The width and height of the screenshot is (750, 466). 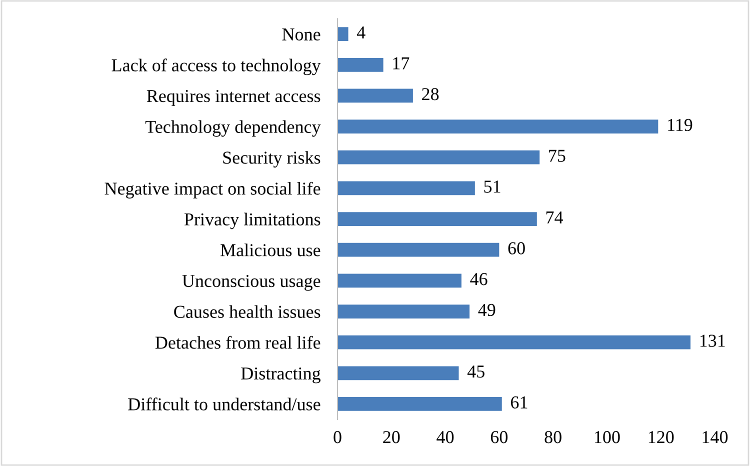 What do you see at coordinates (519, 402) in the screenshot?
I see `data-label: 61` at bounding box center [519, 402].